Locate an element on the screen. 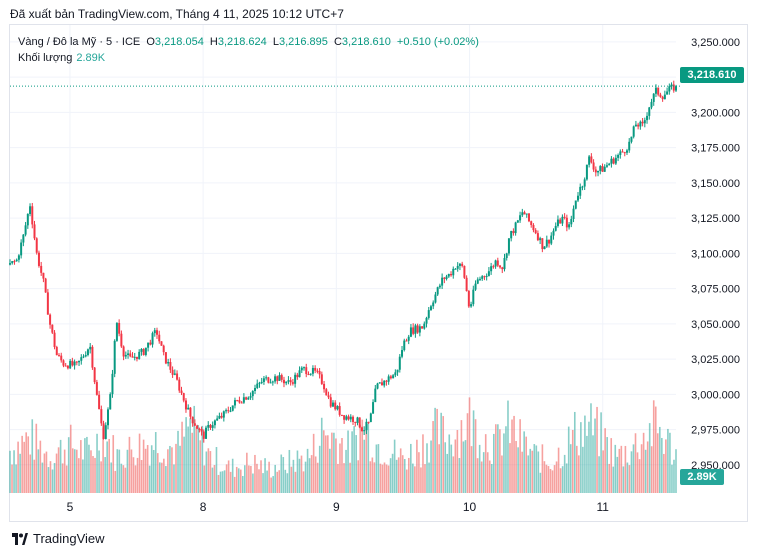 Image resolution: width=759 pixels, height=557 pixels. tradingview-brand: TradingView is located at coordinates (58, 538).